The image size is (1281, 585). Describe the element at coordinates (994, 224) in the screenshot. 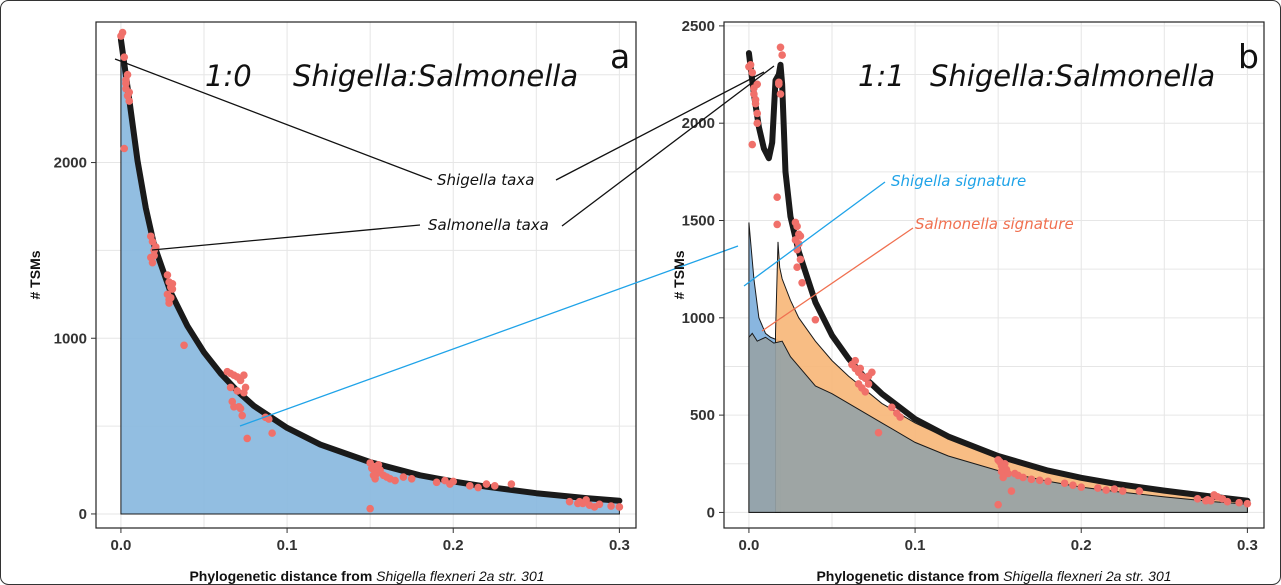

I see `salmonella-signature-label: Salmonella signature` at that location.